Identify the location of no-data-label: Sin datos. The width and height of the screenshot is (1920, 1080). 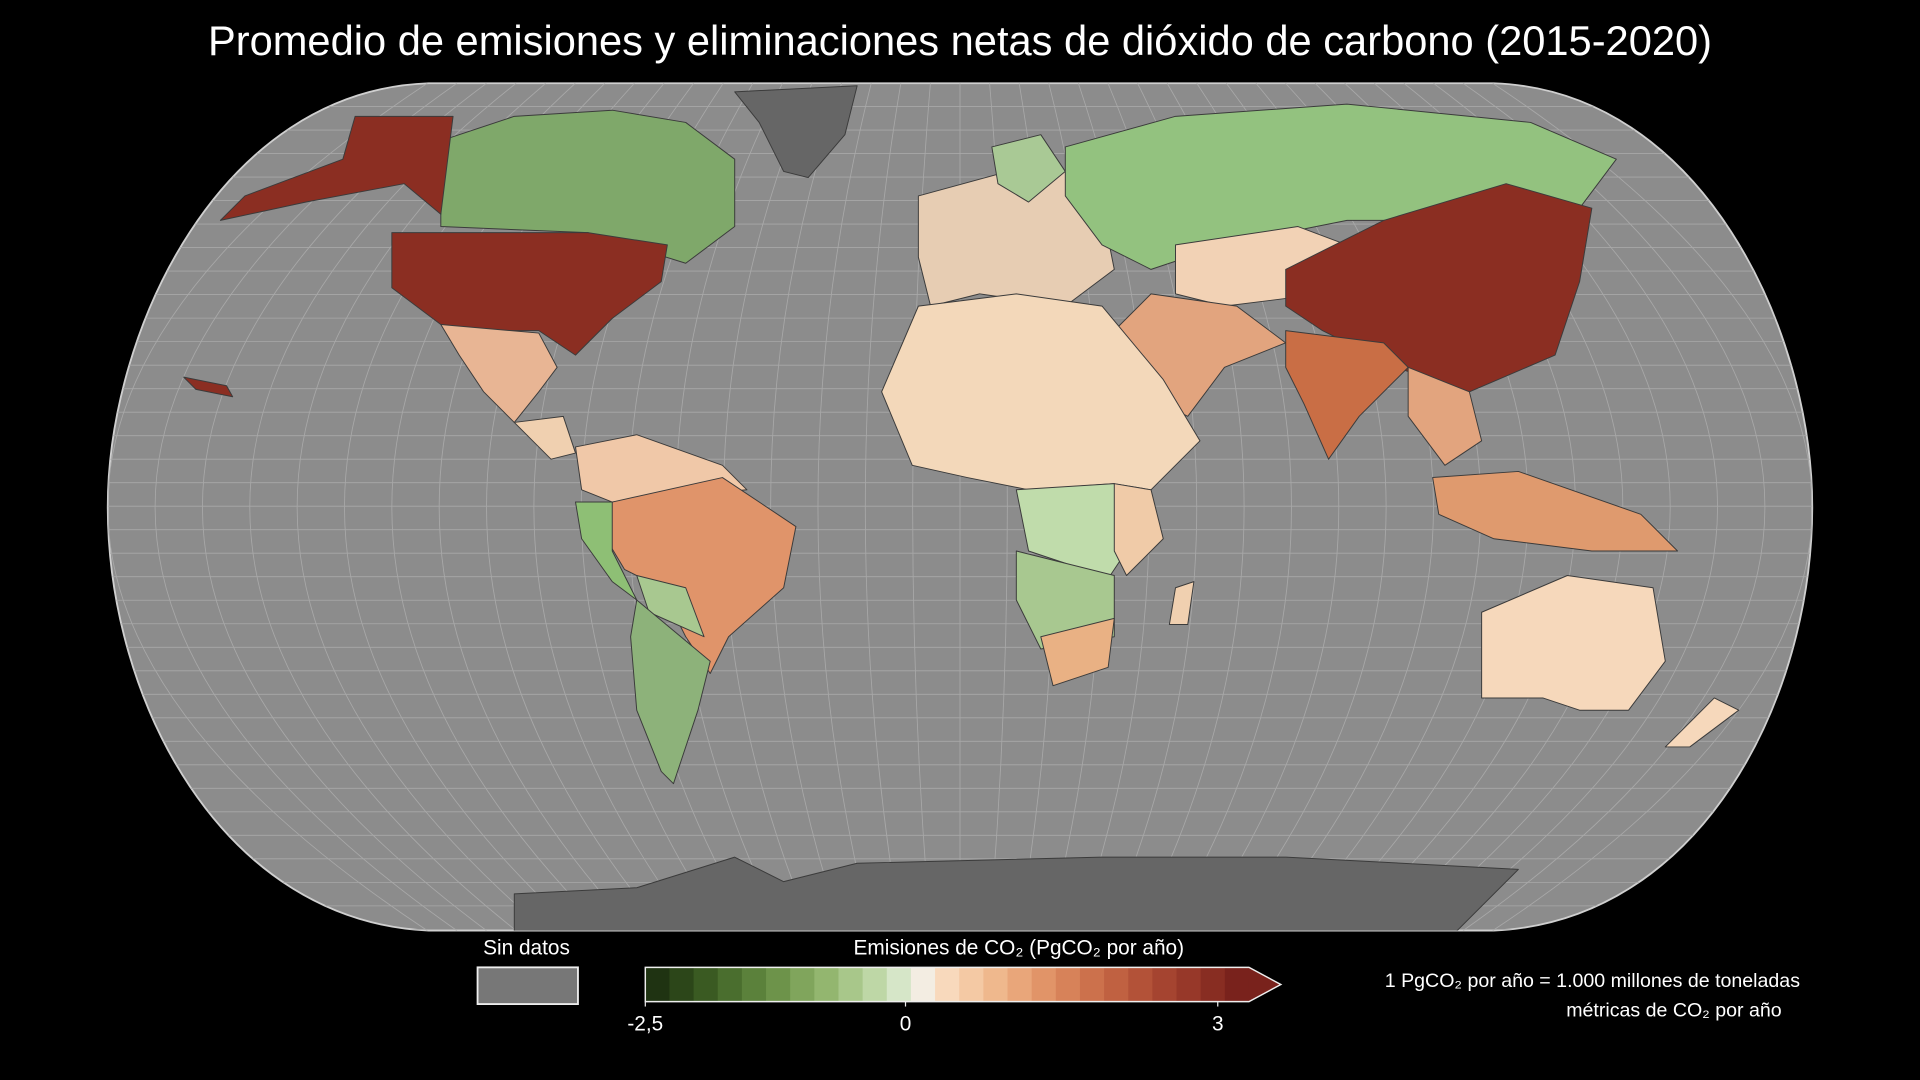
(526, 947).